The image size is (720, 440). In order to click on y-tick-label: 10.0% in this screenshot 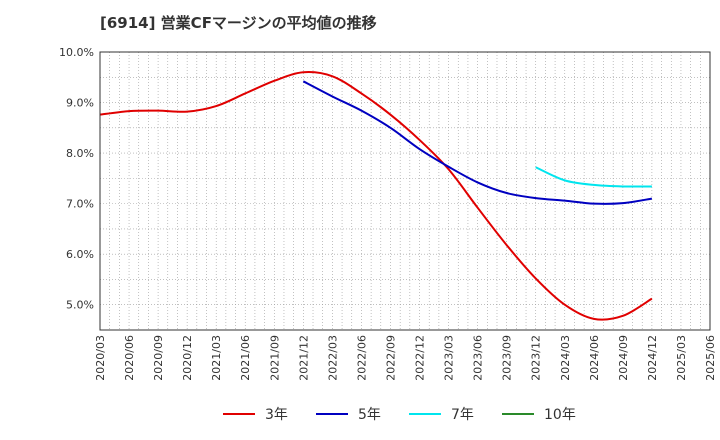, I will do `click(76, 52)`.